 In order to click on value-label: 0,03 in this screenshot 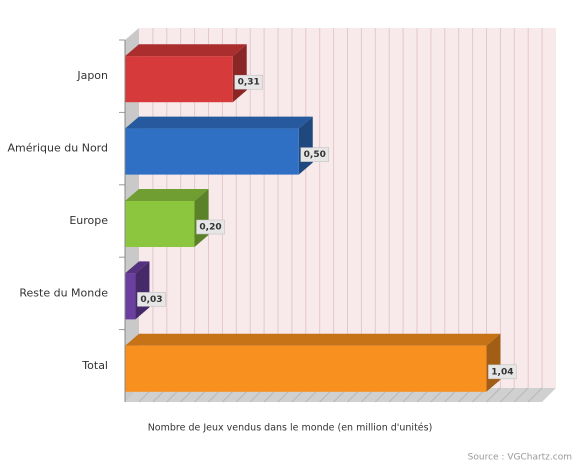, I will do `click(151, 300)`.